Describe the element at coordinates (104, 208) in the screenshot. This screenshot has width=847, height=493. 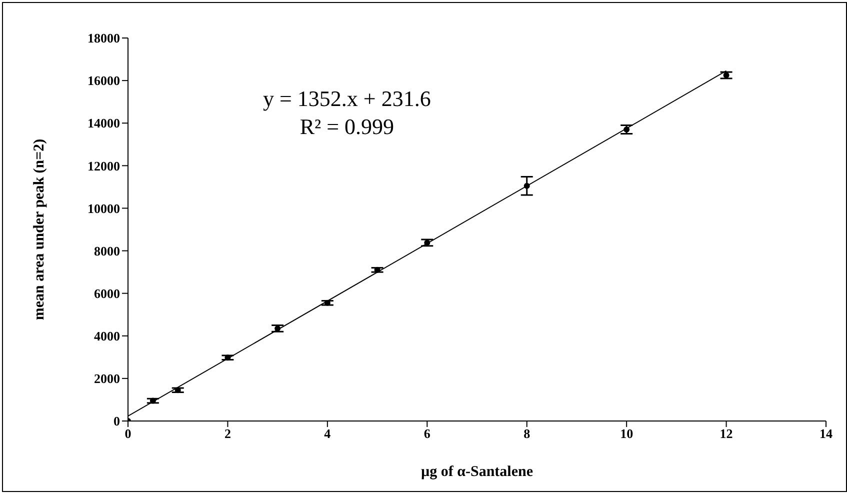
I see `y-tick-label: 10000` at that location.